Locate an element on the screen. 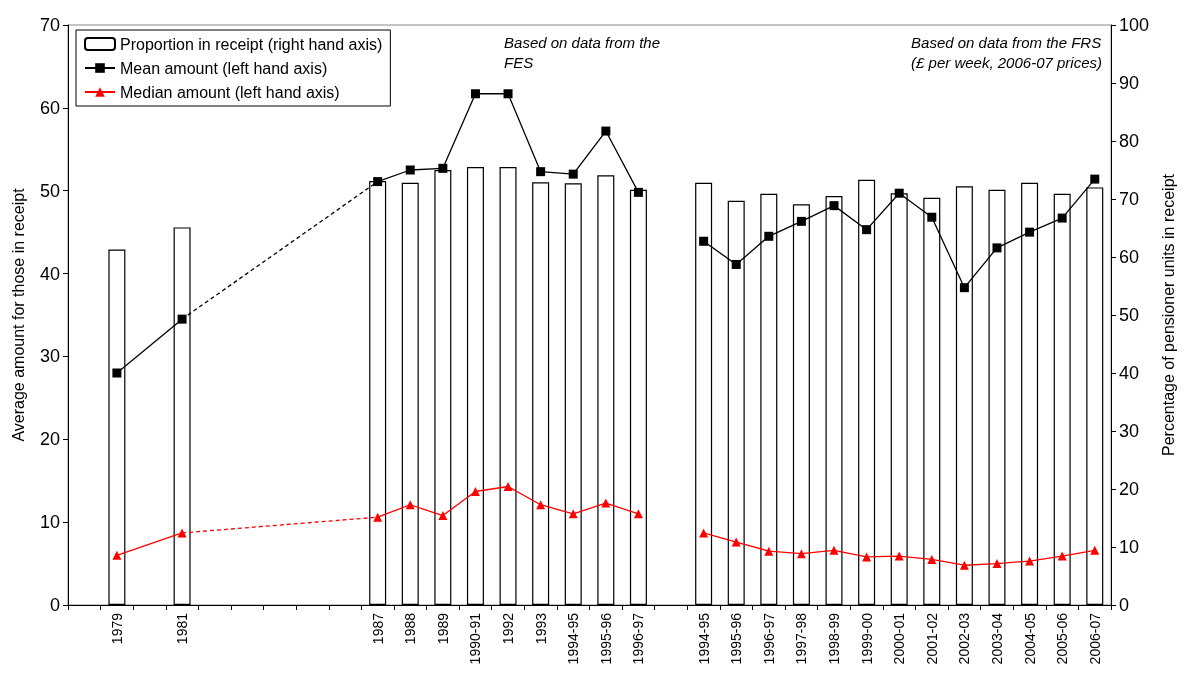  y2-tick-label: 20 is located at coordinates (1129, 489).